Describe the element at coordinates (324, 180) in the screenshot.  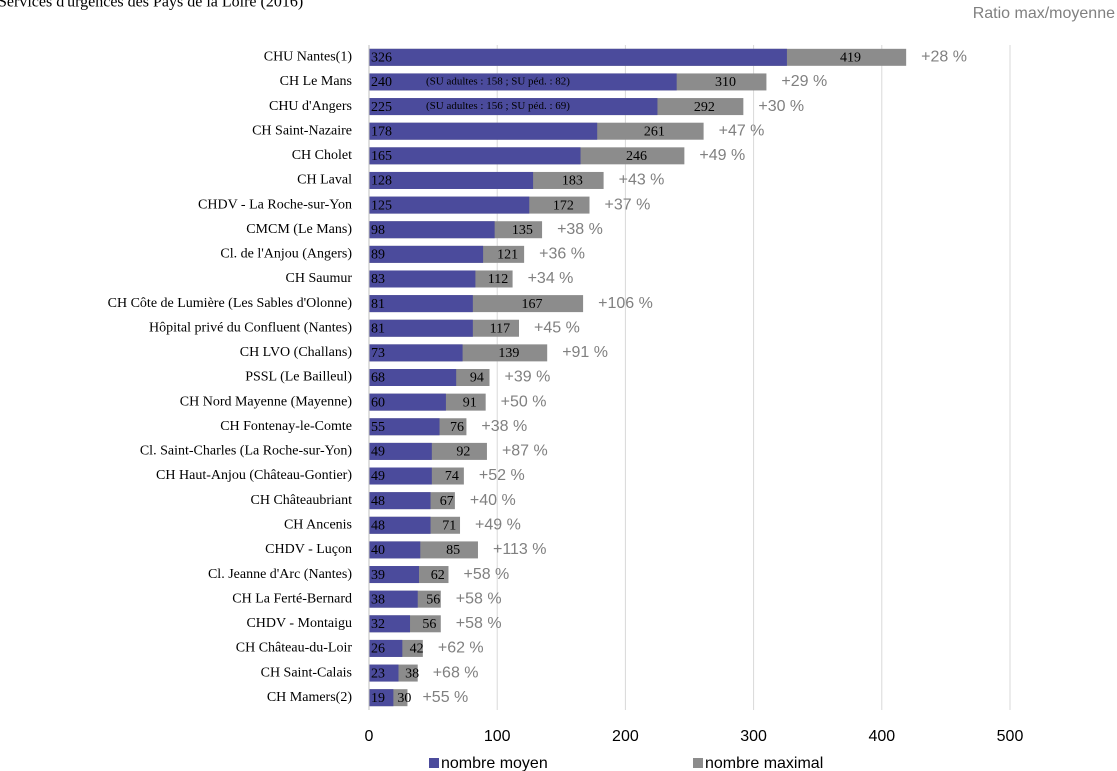
I see `y-tick-label: CH Laval` at that location.